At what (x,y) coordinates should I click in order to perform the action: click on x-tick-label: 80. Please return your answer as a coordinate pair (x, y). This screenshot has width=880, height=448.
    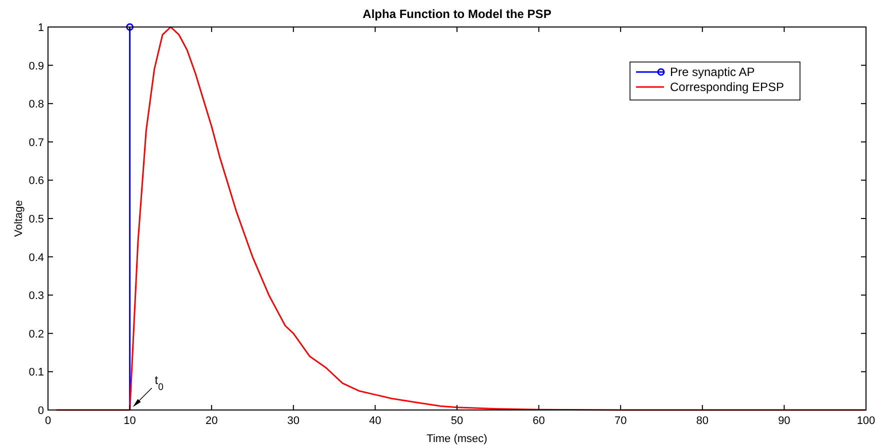
    Looking at the image, I should click on (702, 421).